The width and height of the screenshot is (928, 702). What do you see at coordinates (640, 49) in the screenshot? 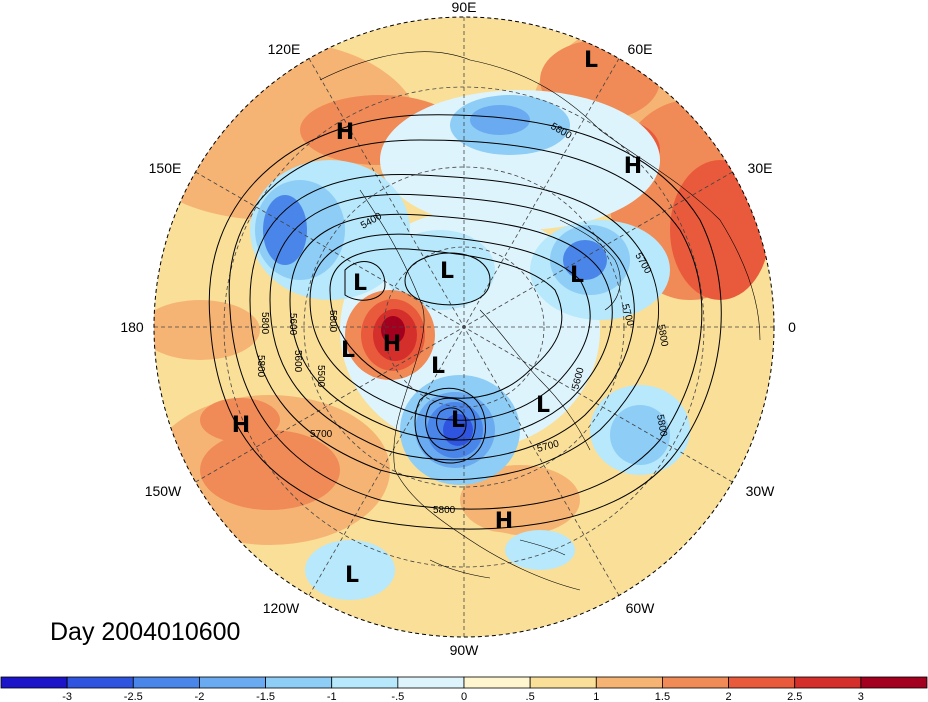
I see `lon-label-60e: 60E` at bounding box center [640, 49].